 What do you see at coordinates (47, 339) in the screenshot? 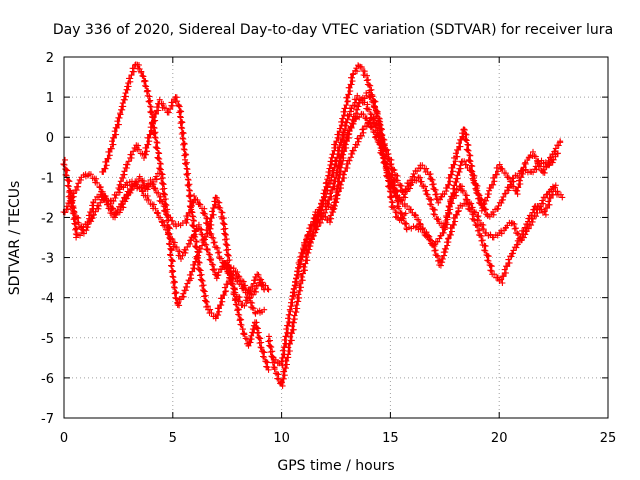
I see `y-tick-label: -5` at bounding box center [47, 339].